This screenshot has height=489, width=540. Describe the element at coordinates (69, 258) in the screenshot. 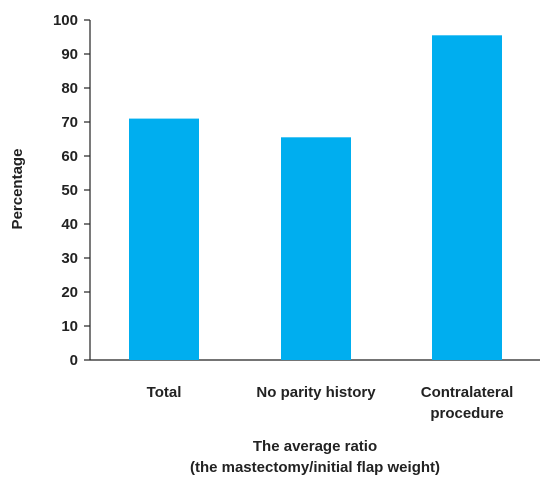

I see `y-tick-label: 30` at that location.